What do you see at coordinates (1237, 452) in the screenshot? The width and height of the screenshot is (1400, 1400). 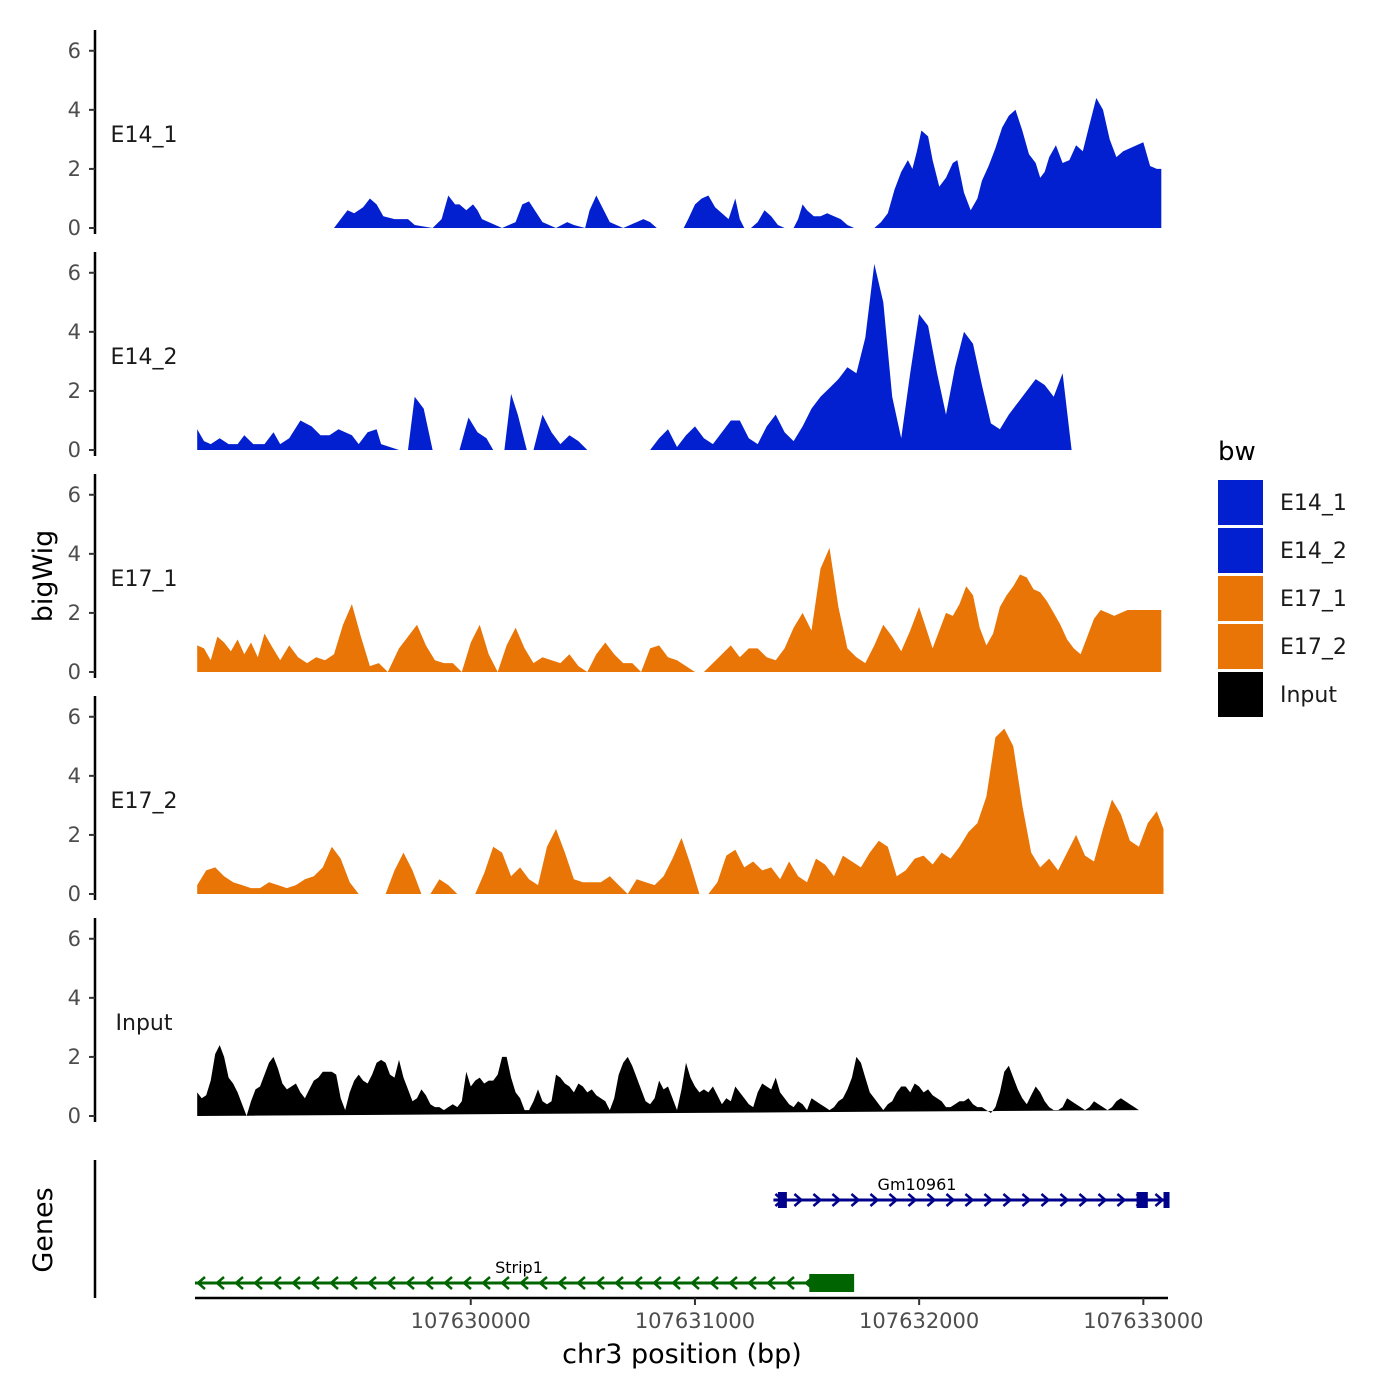 I see `legend-title: bw` at bounding box center [1237, 452].